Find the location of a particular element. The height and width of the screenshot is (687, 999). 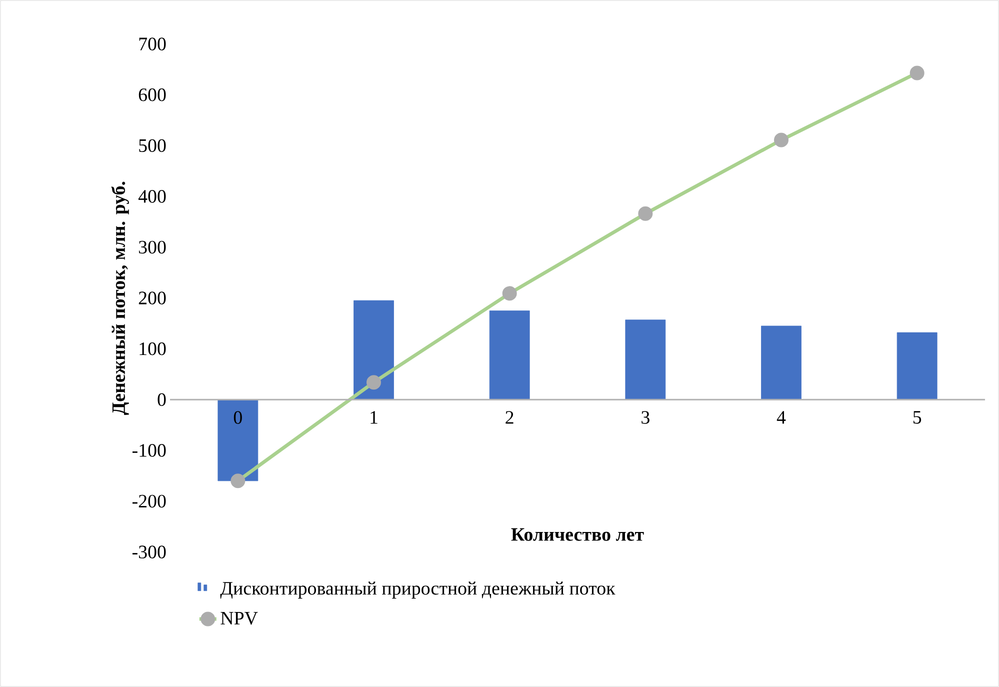

x-tick-label: 3 is located at coordinates (646, 417).